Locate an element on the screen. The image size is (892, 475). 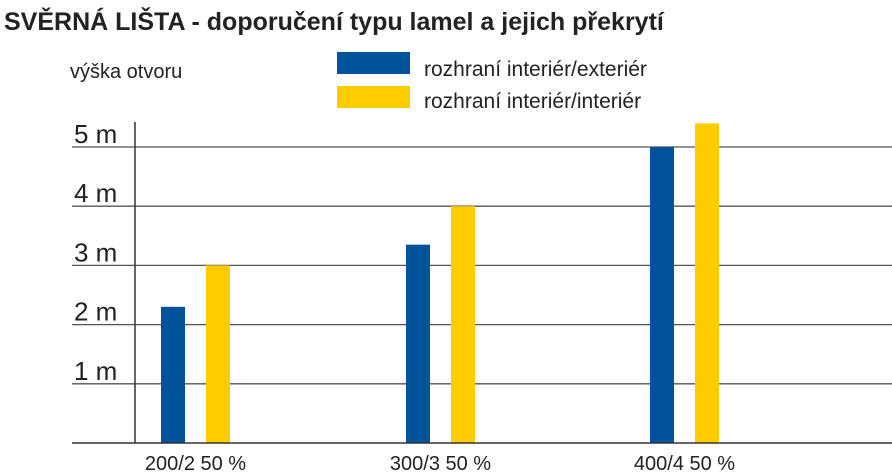
y-tick-label: 5 m is located at coordinates (95, 134).